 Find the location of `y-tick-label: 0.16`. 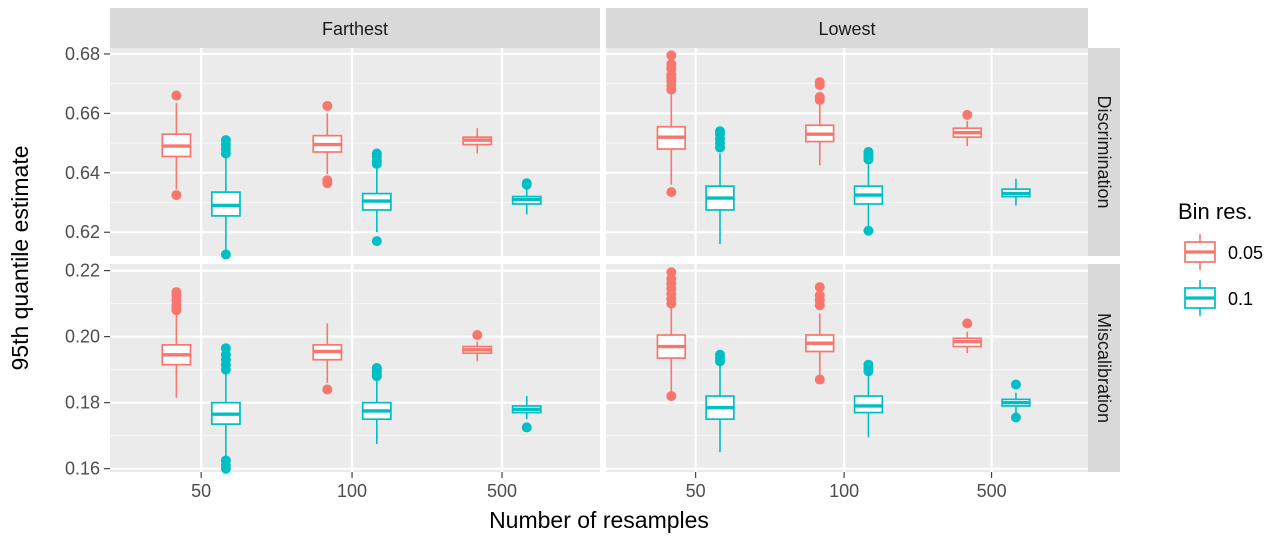

y-tick-label: 0.16 is located at coordinates (82, 469).